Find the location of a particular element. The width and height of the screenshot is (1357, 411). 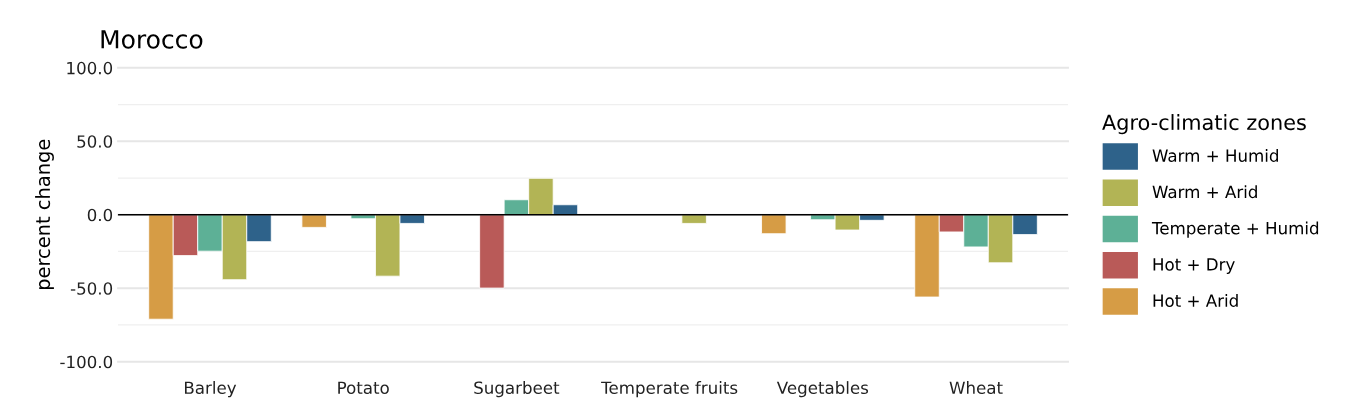

y-tick-label: -100.0 is located at coordinates (86, 362).